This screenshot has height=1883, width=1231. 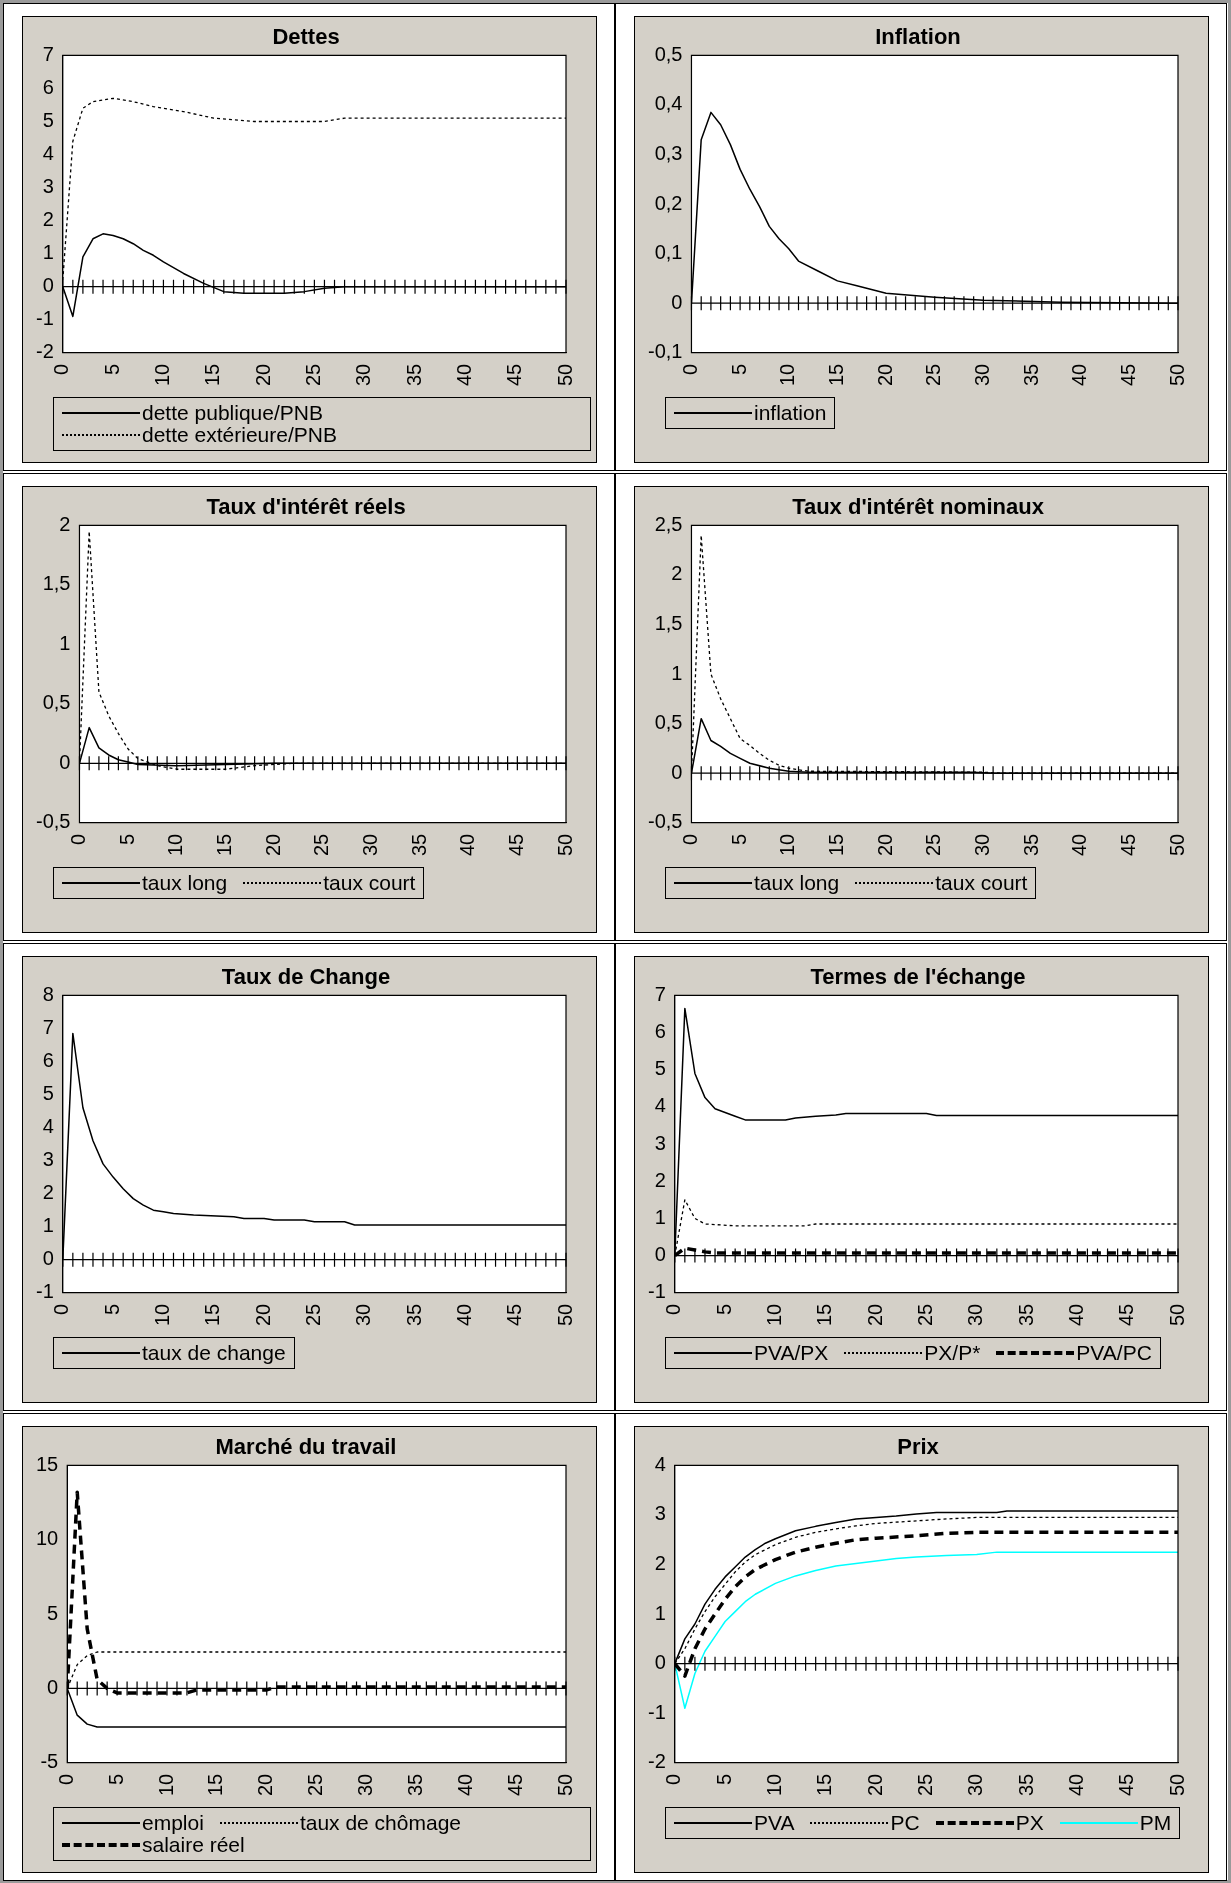 I want to click on chart-title: Taux d'intérêt réels, so click(x=306, y=507).